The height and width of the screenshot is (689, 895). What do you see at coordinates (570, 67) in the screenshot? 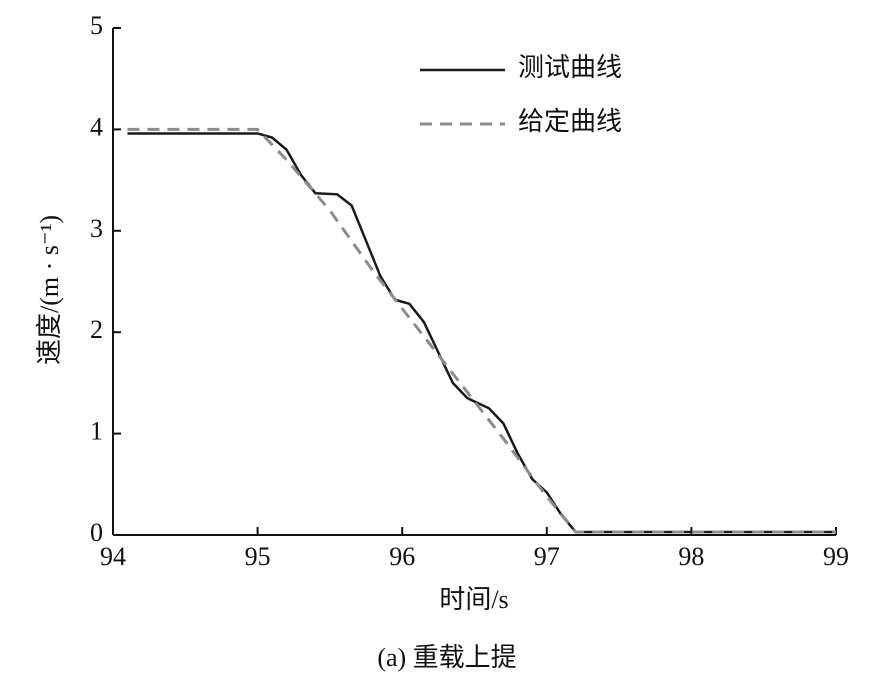
I see `legend-label: 测试曲线` at bounding box center [570, 67].